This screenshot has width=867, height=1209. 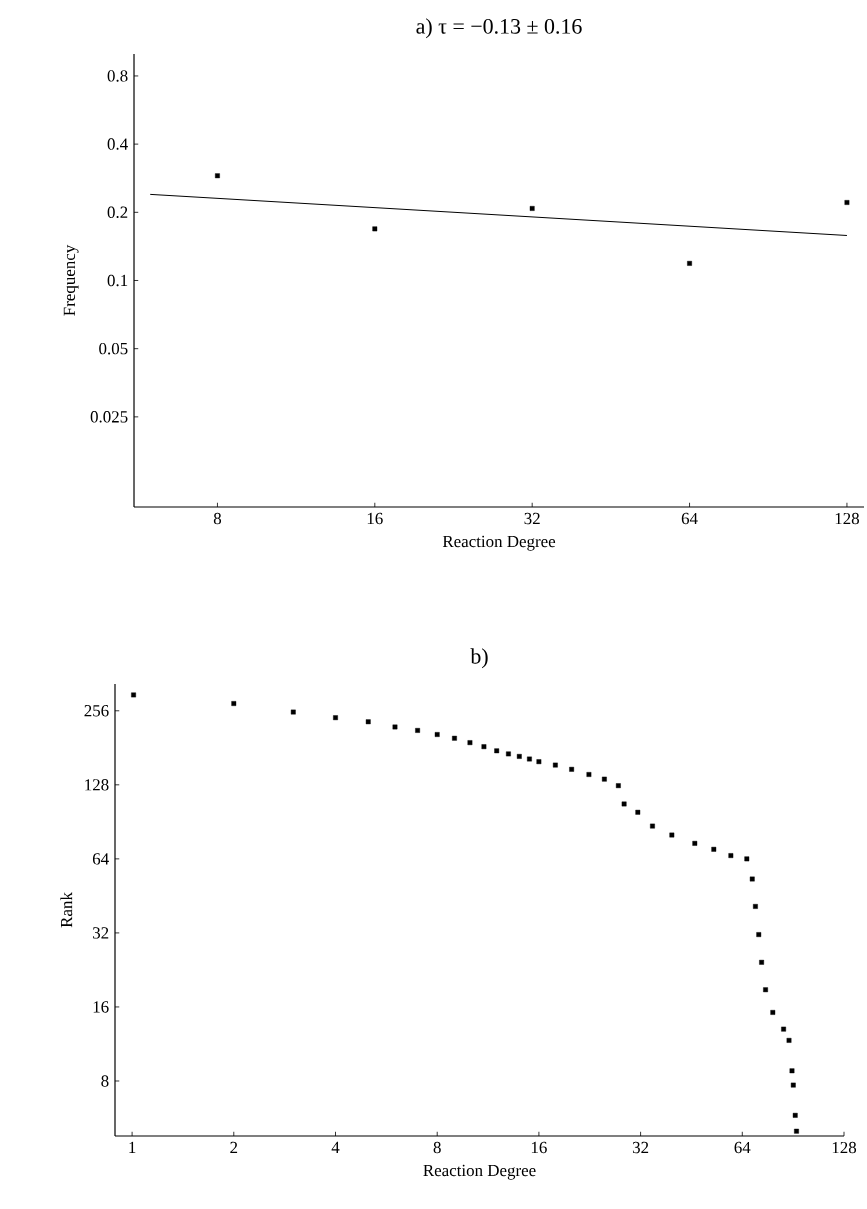 I want to click on y-tick-label: 16, so click(x=101, y=1007).